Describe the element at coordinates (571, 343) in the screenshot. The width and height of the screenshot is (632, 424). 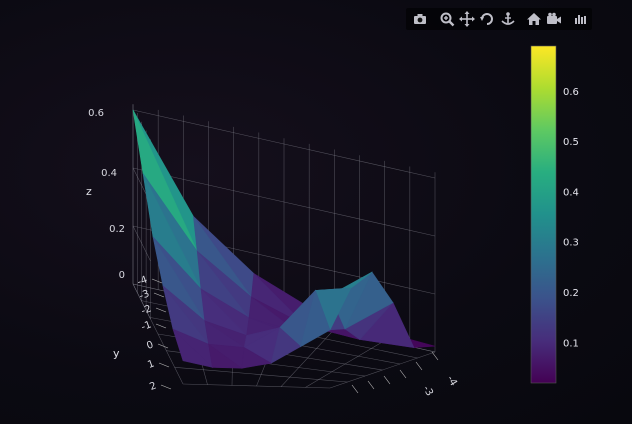
I see `colorbar-tick-label: 0.1` at that location.